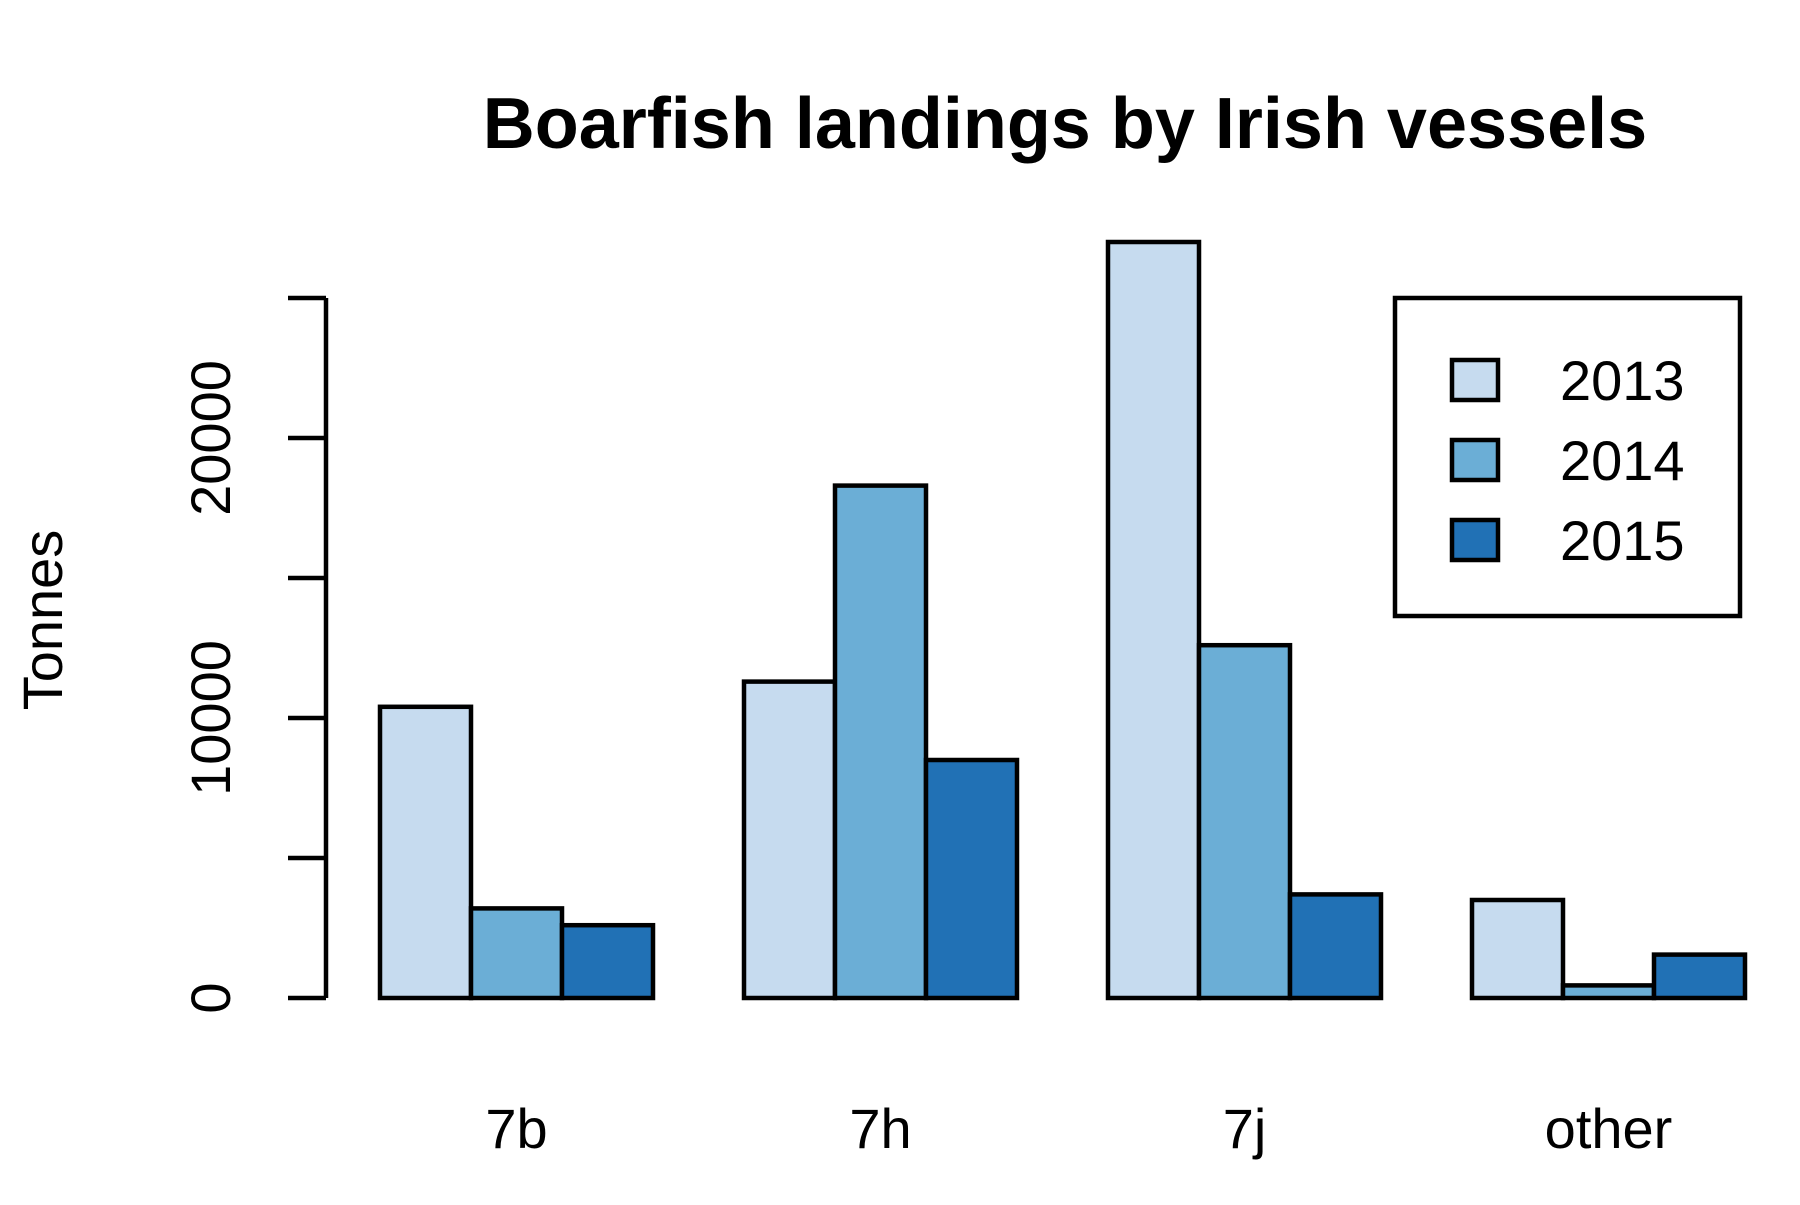 The width and height of the screenshot is (1800, 1205). I want to click on y-tick-label: 10000, so click(210, 718).